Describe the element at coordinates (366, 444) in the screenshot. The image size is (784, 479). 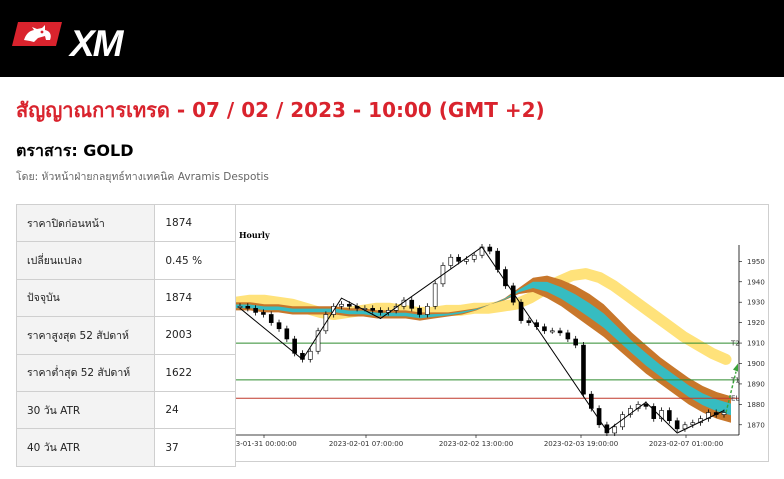
I see `x-tick-label: 2023-02-01 07:00:00` at that location.